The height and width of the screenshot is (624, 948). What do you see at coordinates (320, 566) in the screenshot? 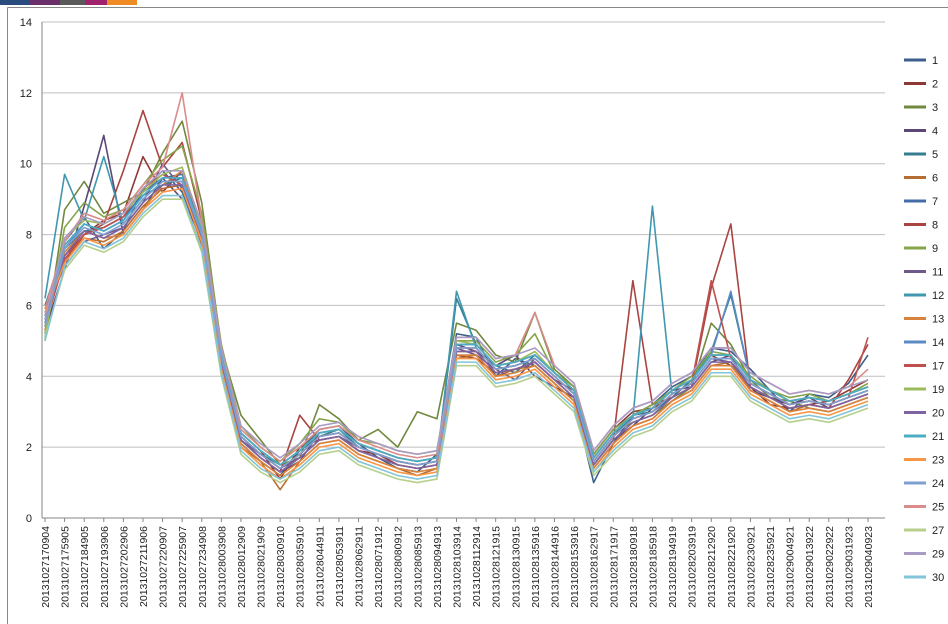
I see `x-tick-label: 20131028044911` at bounding box center [320, 566].